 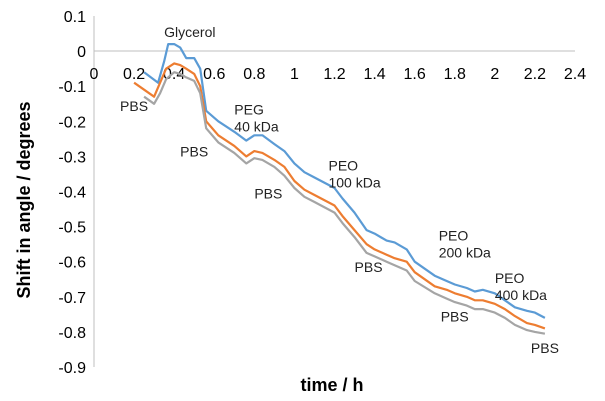 I want to click on annotation-label: PEG 40 kDa, so click(x=256, y=117).